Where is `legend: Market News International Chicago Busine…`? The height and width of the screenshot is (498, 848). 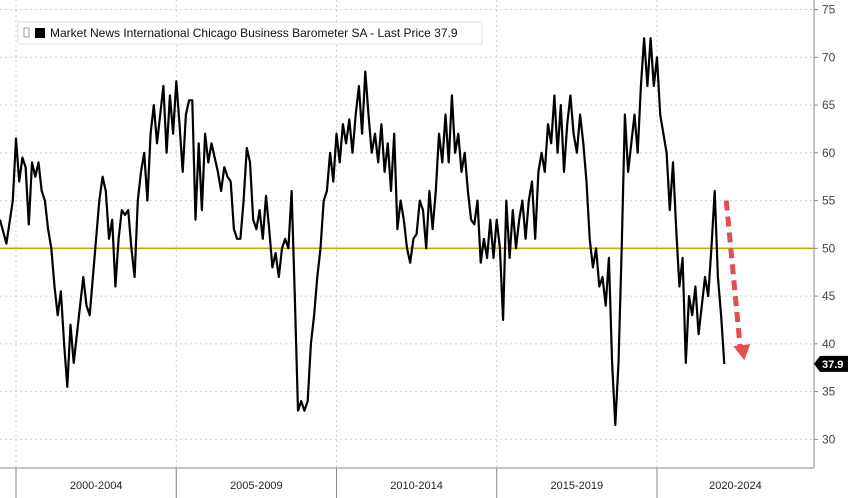 legend: Market News International Chicago Busine… is located at coordinates (250, 33).